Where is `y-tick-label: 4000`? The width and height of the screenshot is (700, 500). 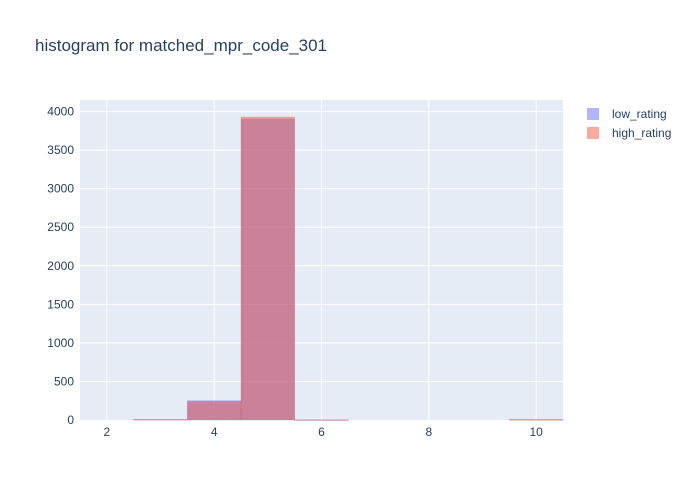
y-tick-label: 4000 is located at coordinates (60, 112).